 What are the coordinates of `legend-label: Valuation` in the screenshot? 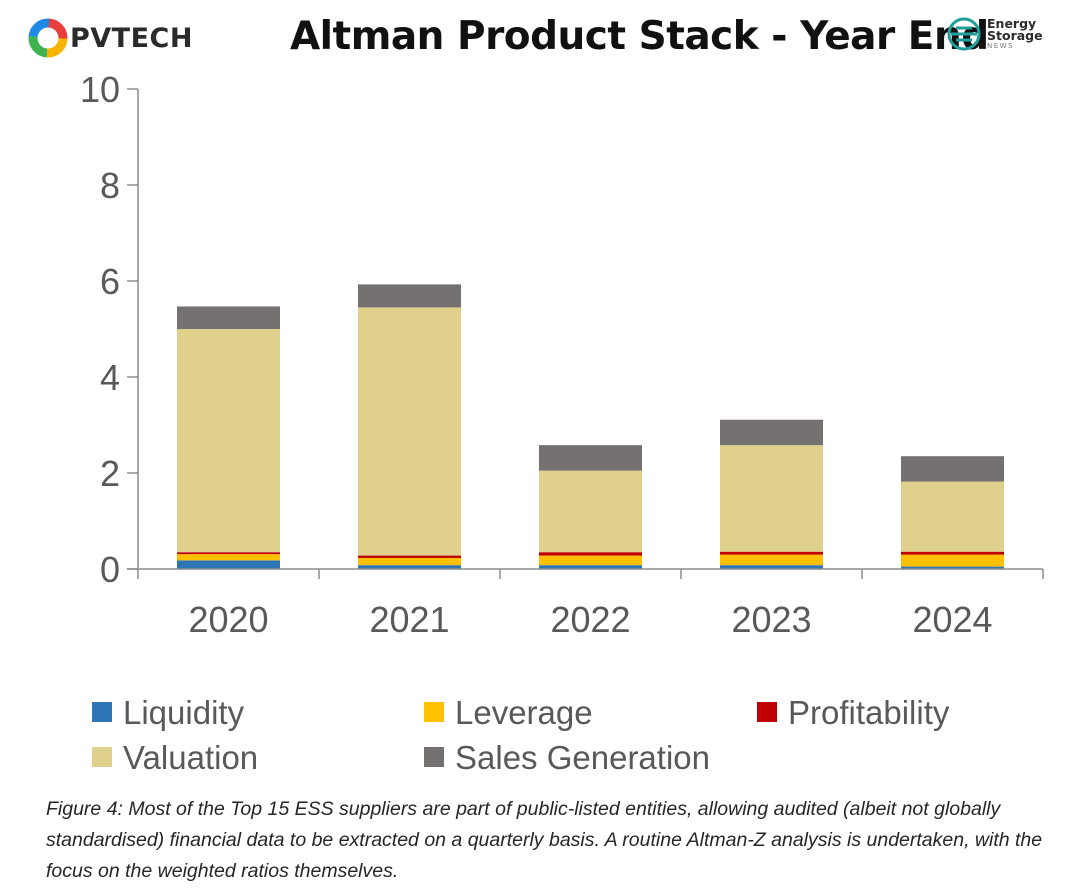 It's located at (190, 757).